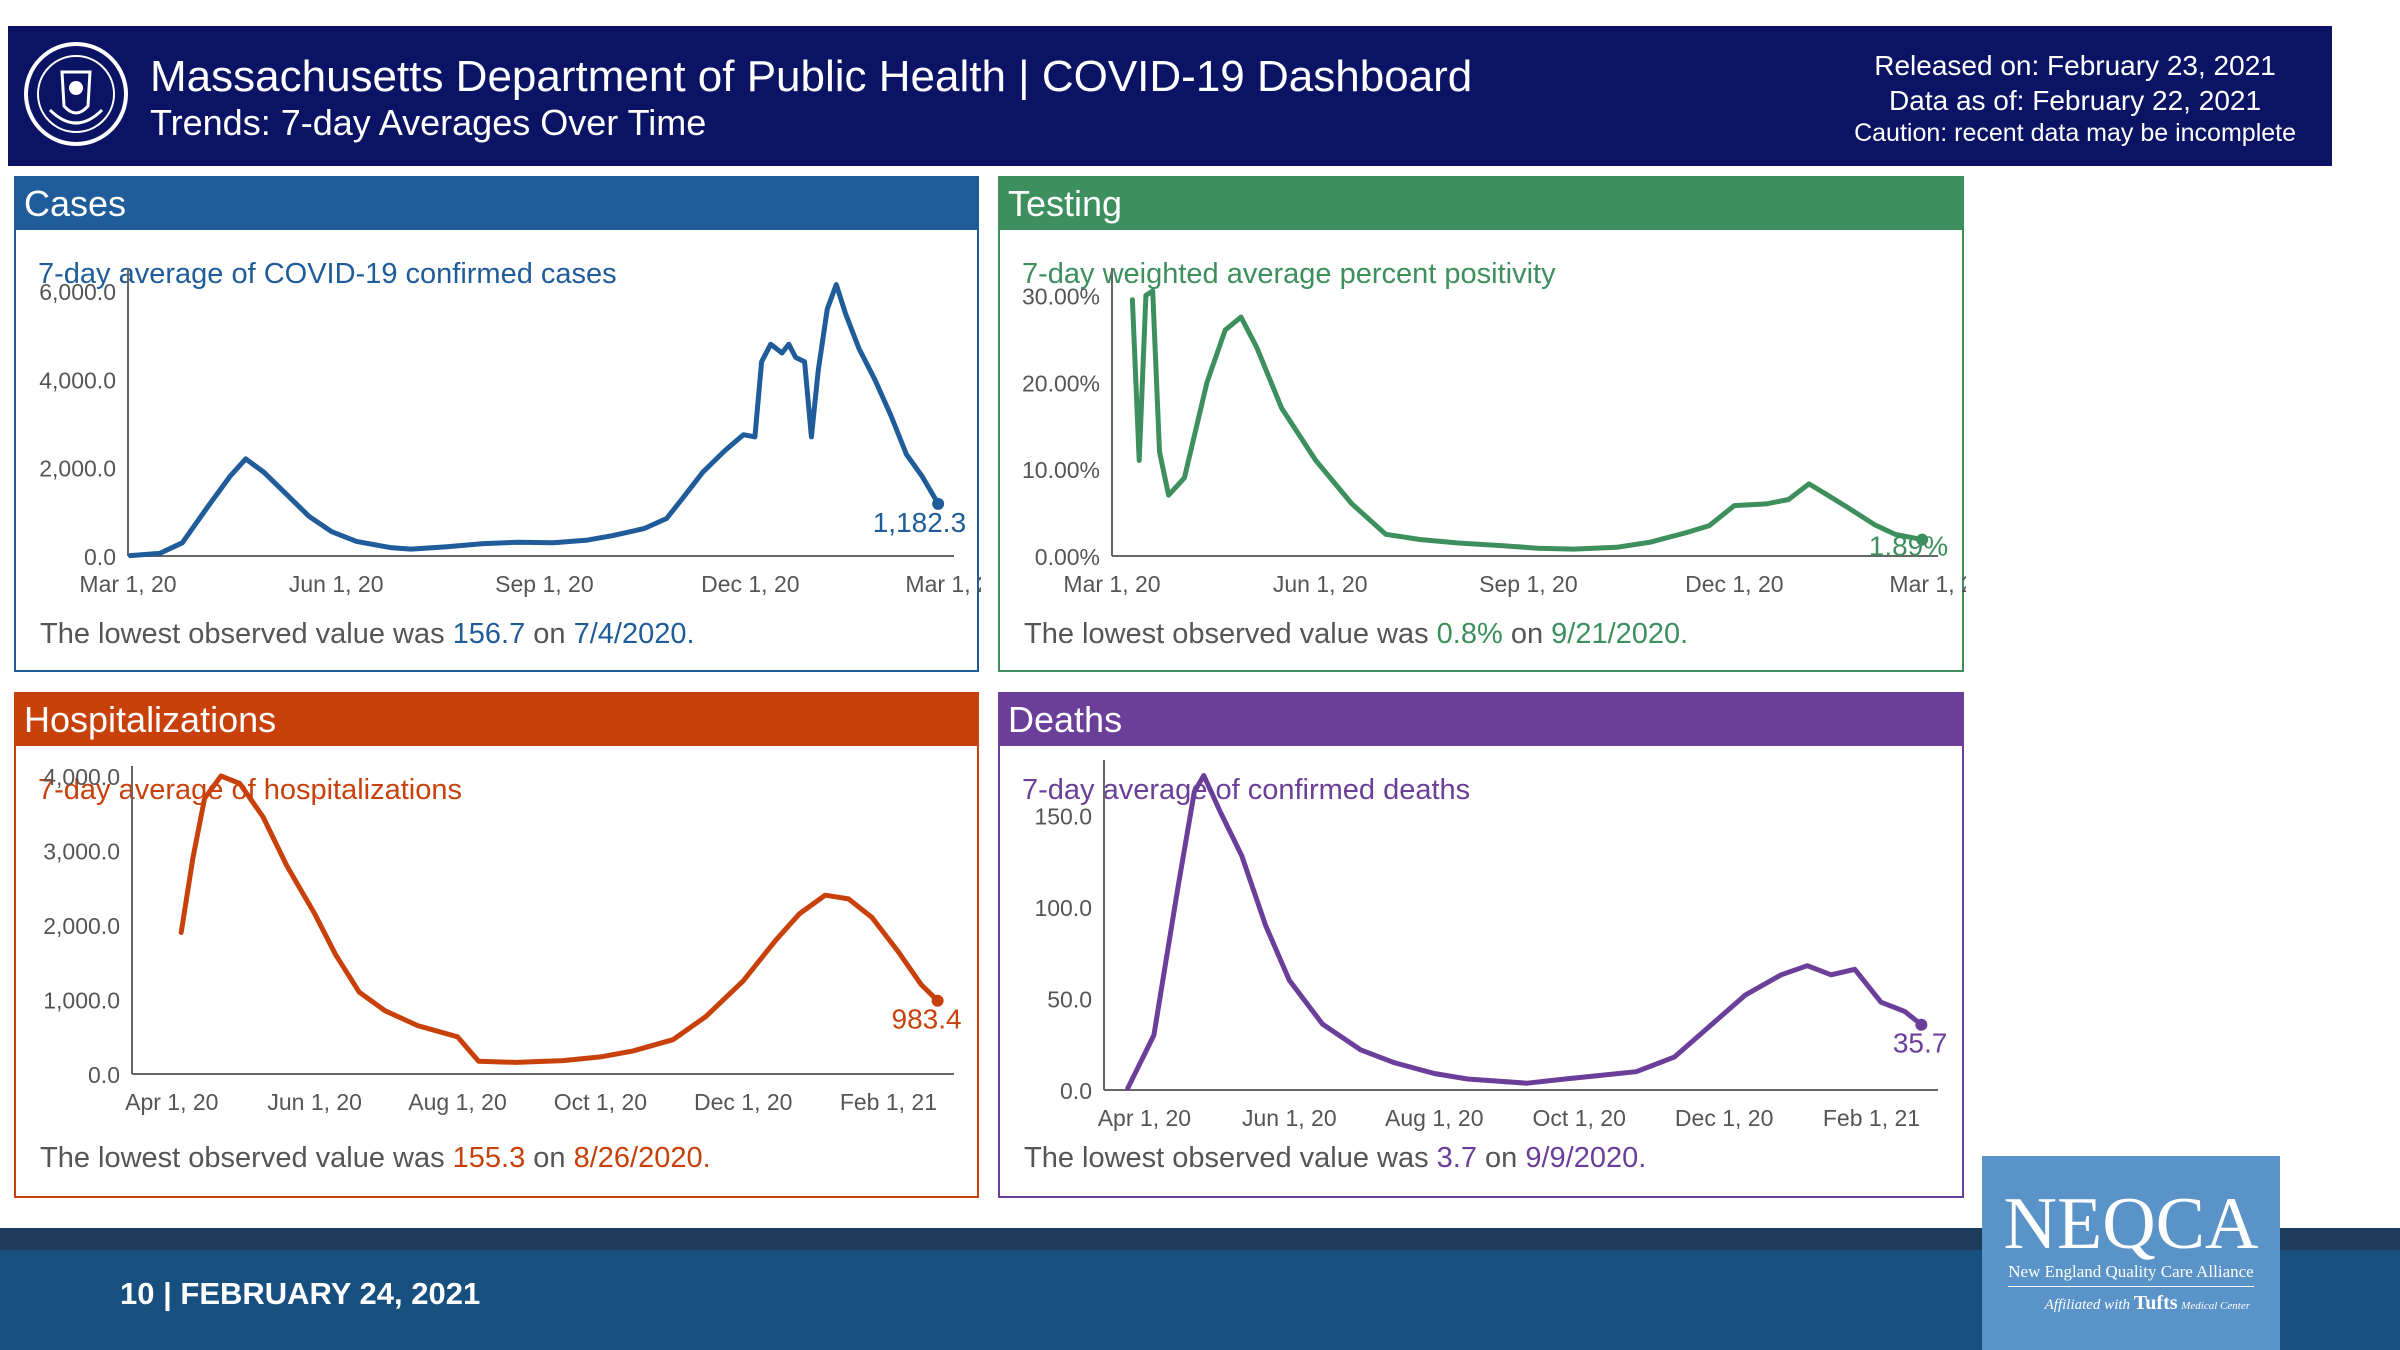 The image size is (2400, 1350). Describe the element at coordinates (76, 94) in the screenshot. I see `state-seal-icon` at that location.